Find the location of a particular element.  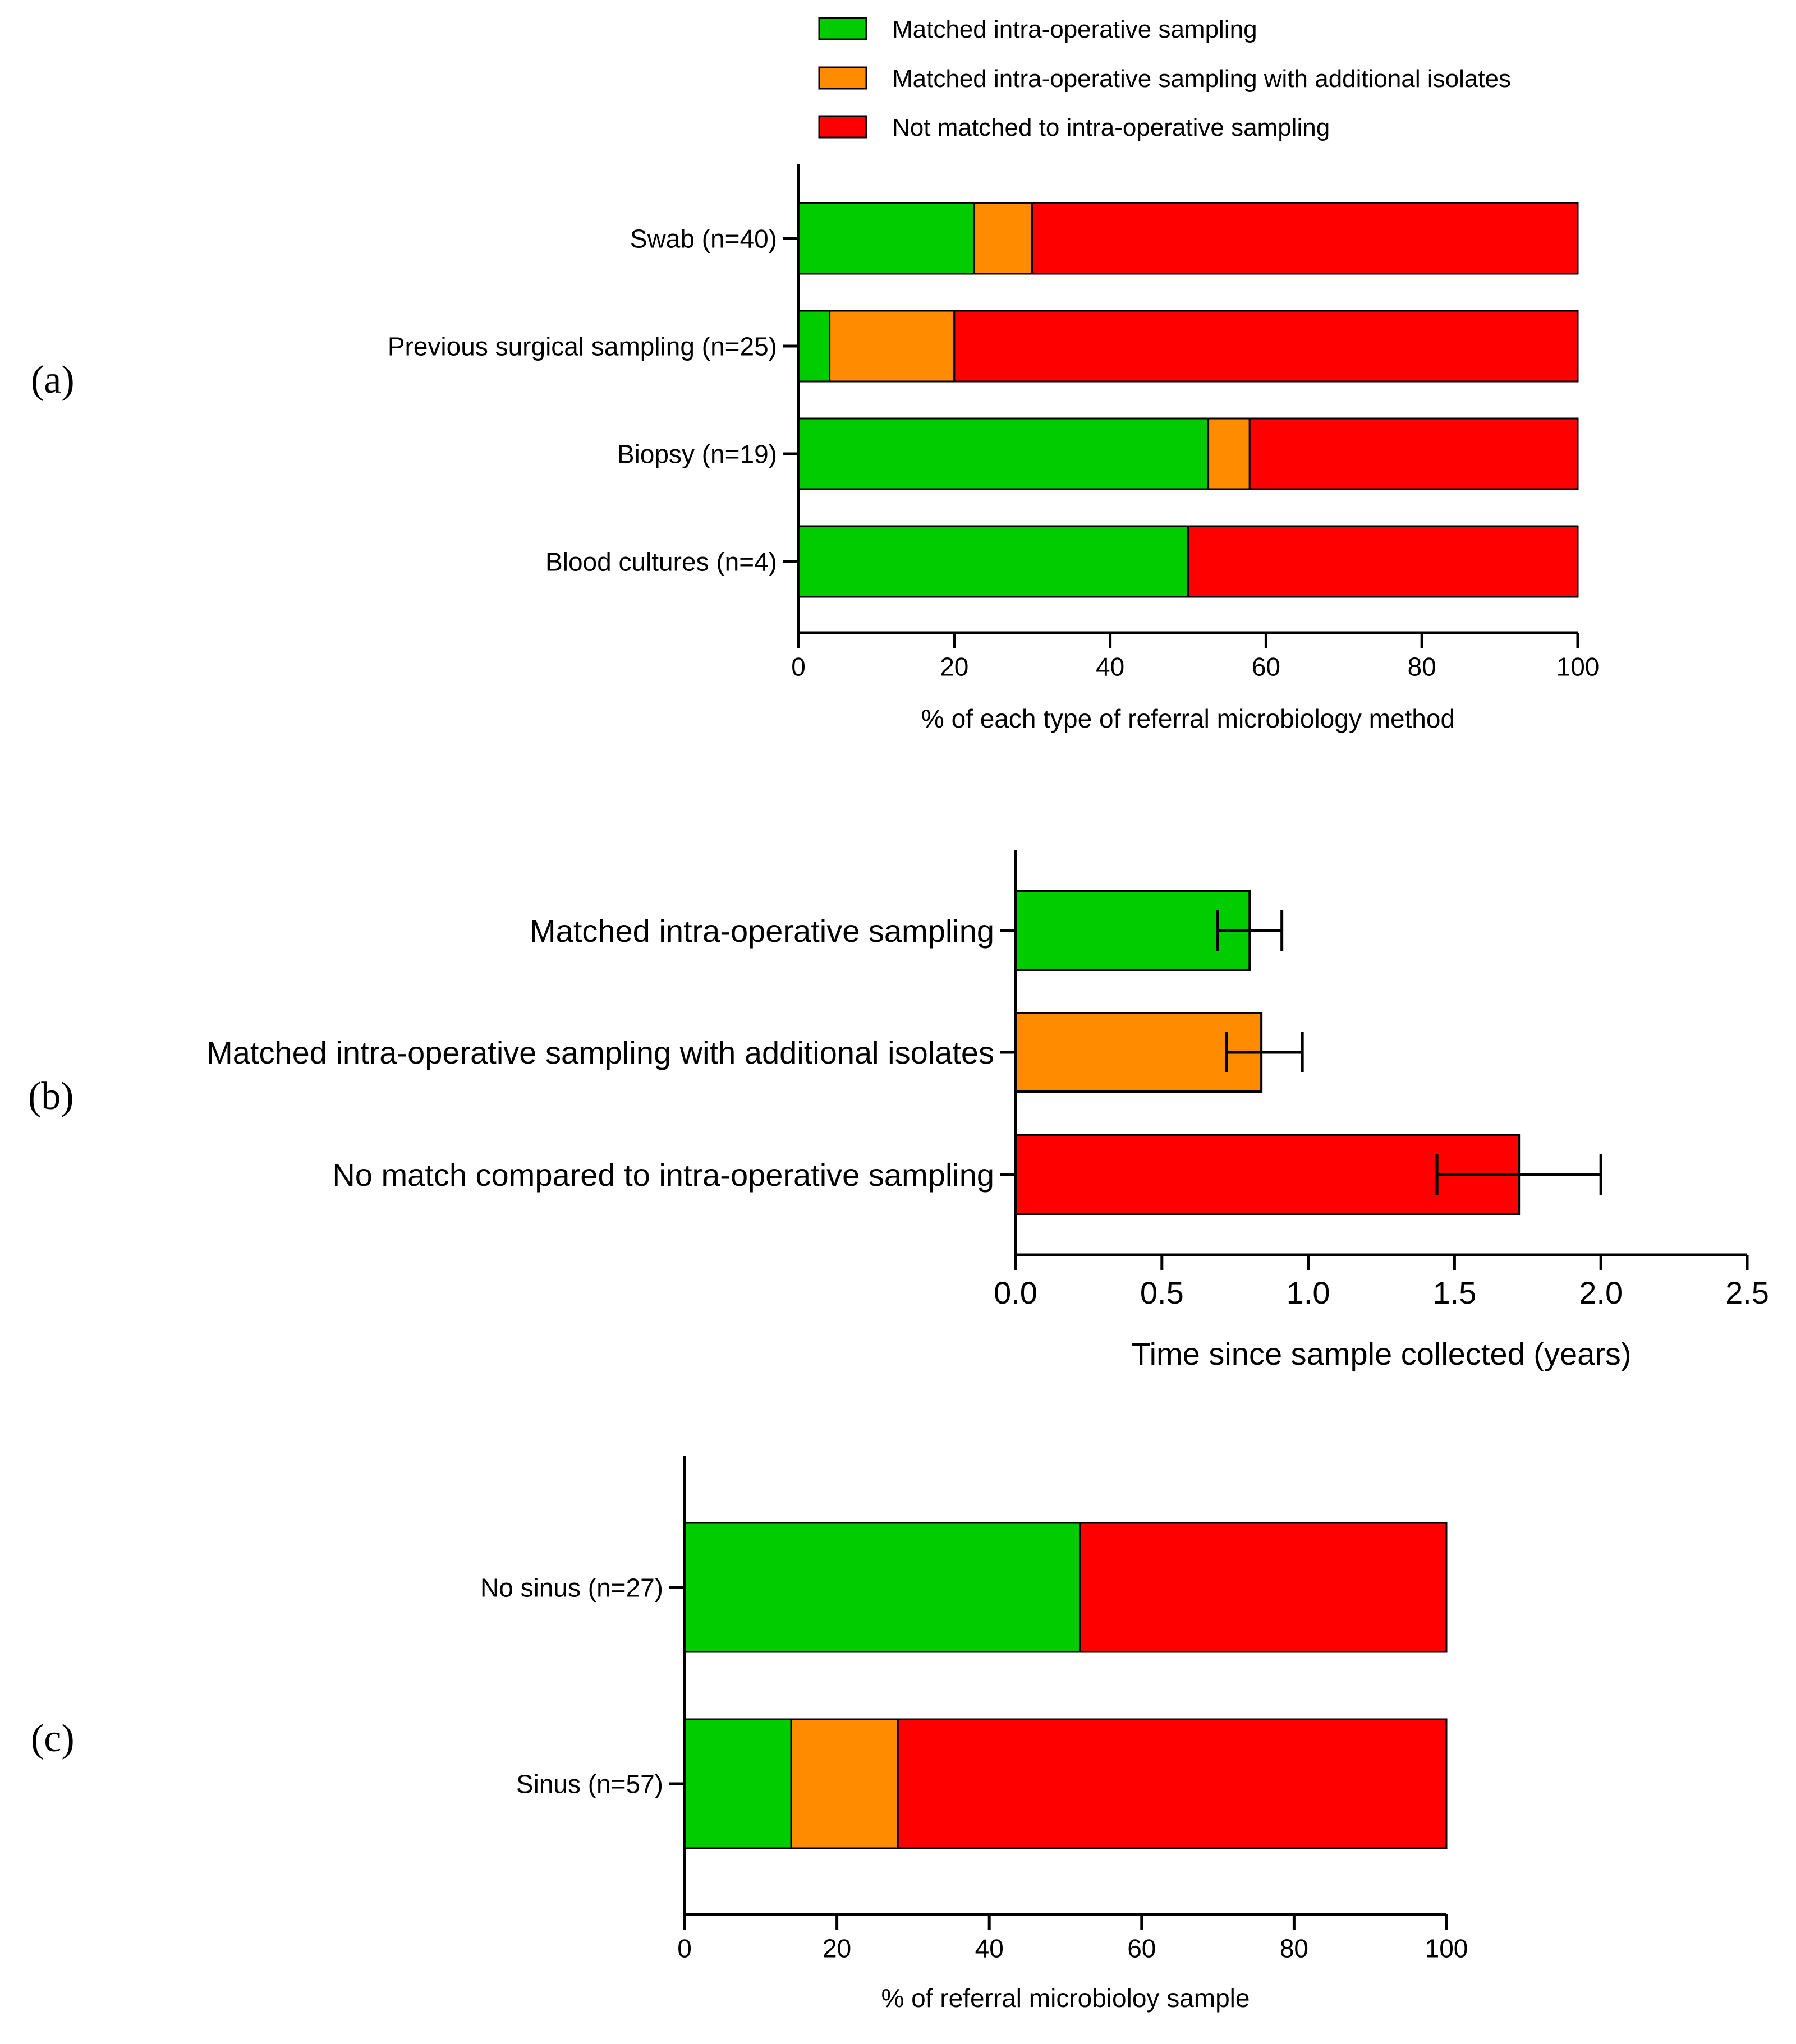

category-label-panel-a-0: Swab (n=40) is located at coordinates (703, 239).